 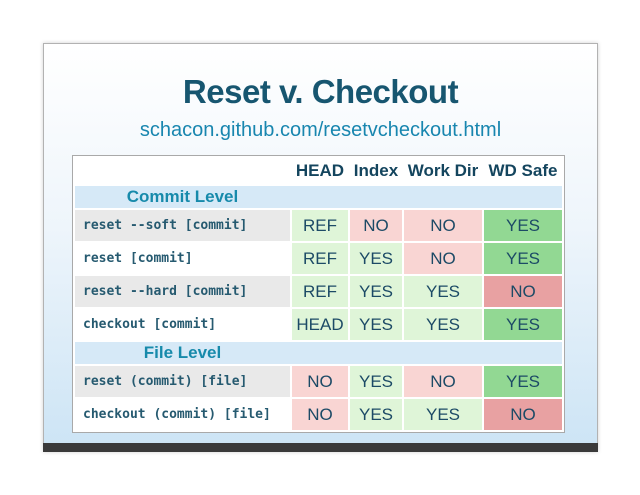 I want to click on command-cell: checkout (commit) [file], so click(x=182, y=414).